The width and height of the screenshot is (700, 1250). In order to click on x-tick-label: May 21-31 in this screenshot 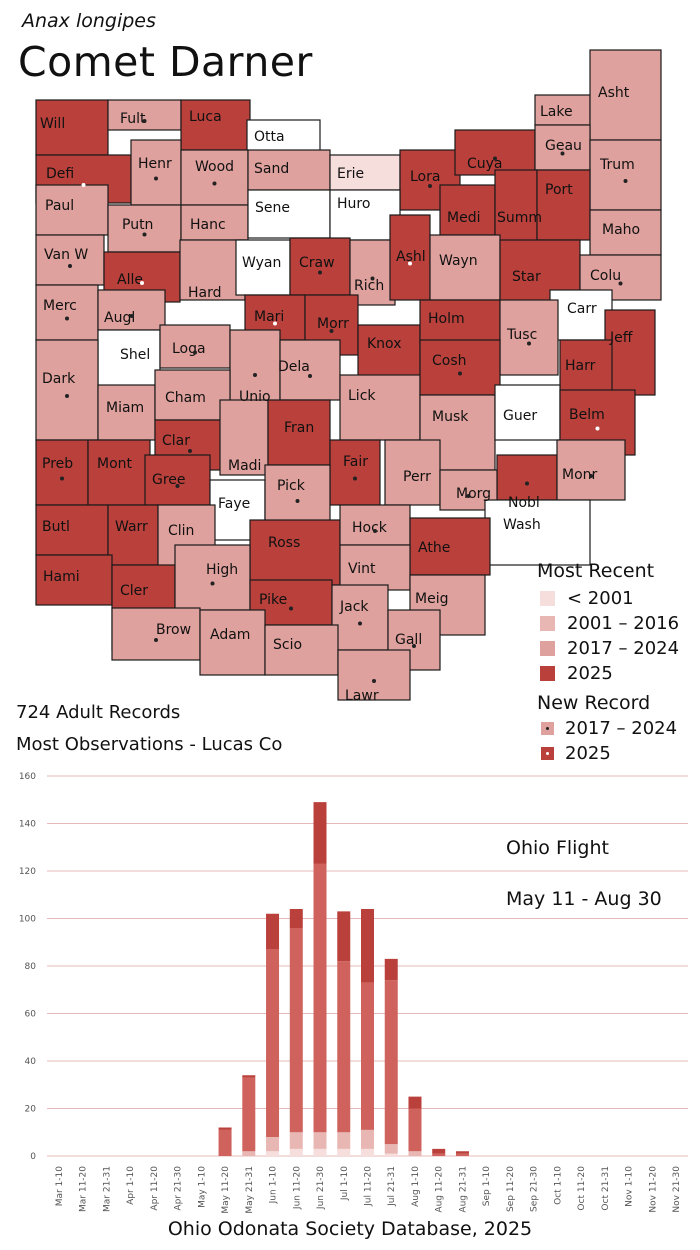, I will do `click(250, 1190)`.